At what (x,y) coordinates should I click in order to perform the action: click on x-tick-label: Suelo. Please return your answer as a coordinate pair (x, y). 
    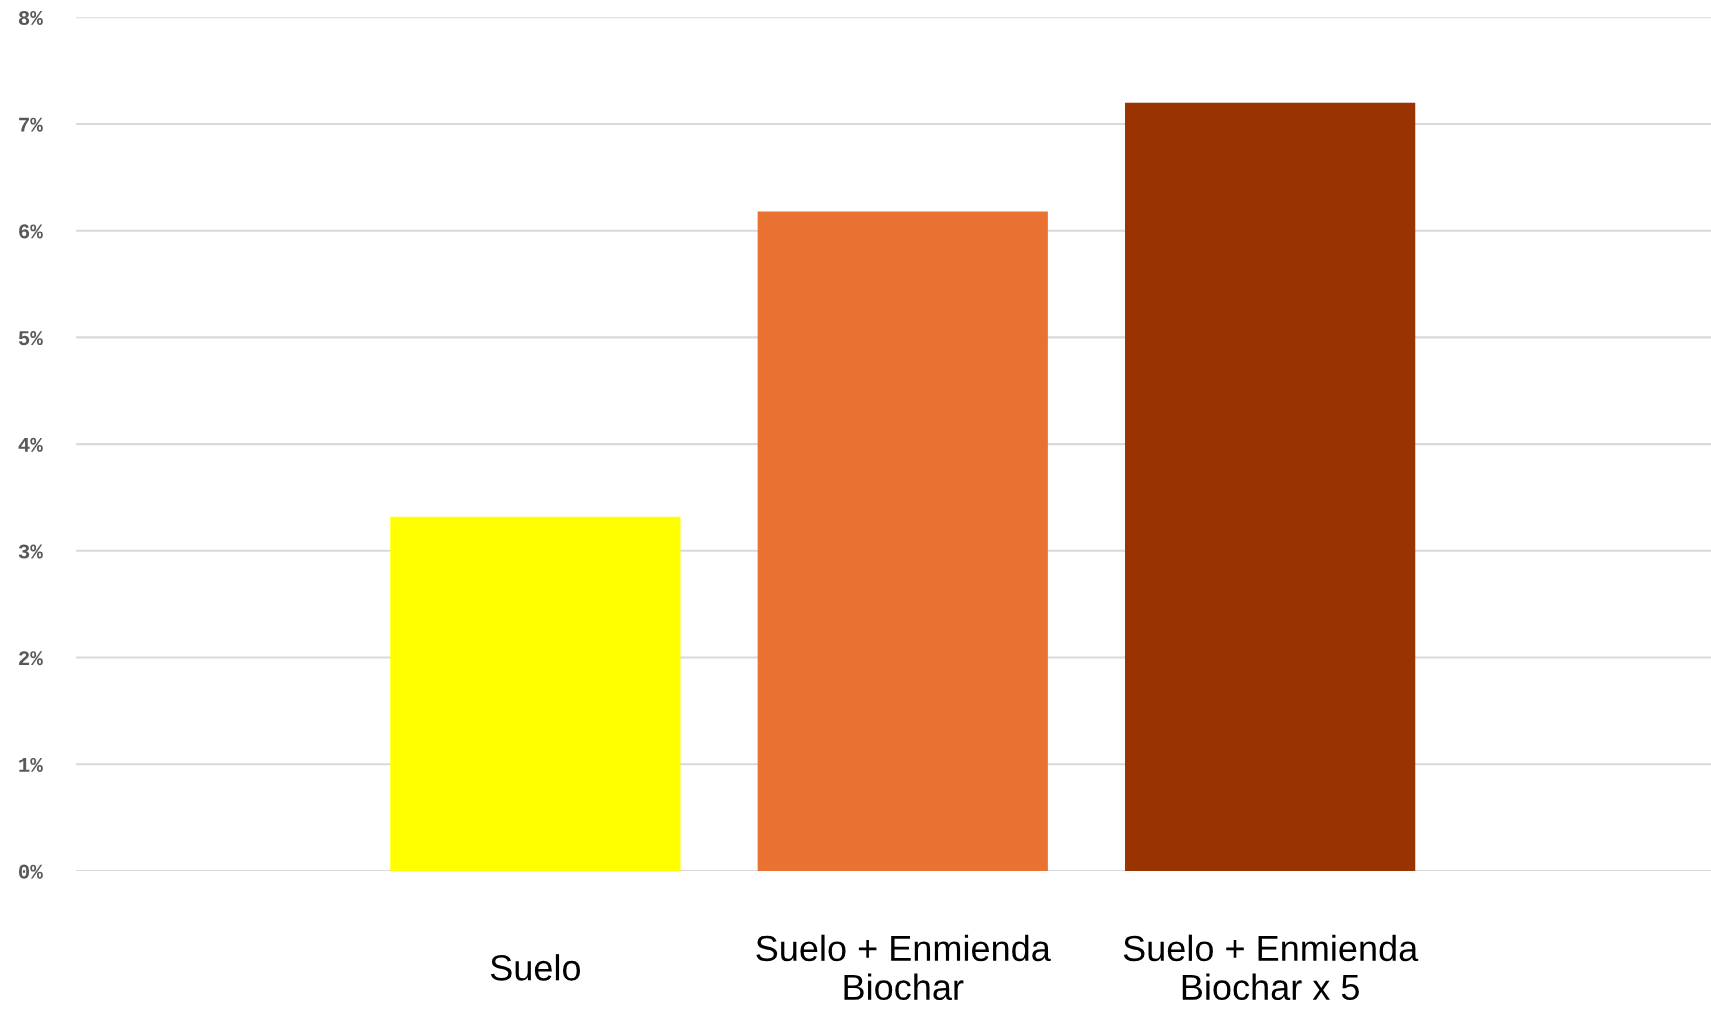
    Looking at the image, I should click on (535, 967).